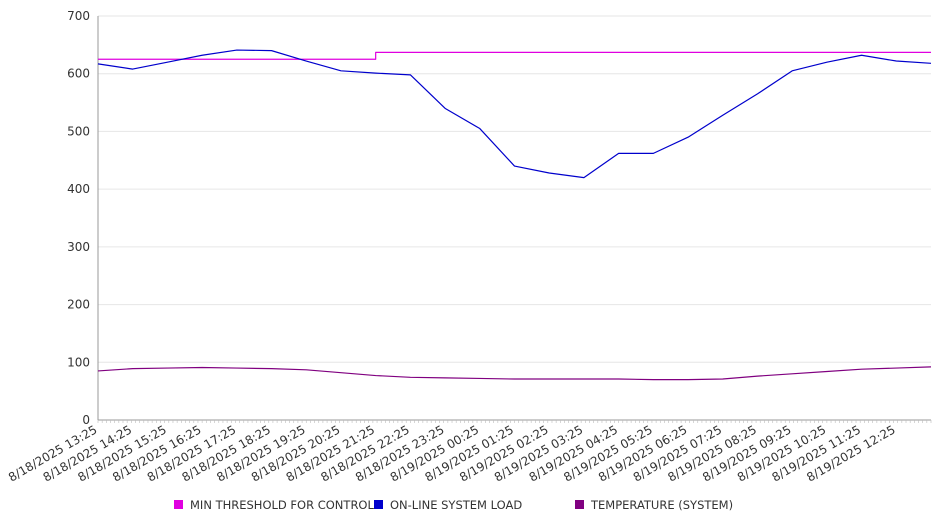  I want to click on legend-label: TEMPERATURE (SYSTEM), so click(661, 505).